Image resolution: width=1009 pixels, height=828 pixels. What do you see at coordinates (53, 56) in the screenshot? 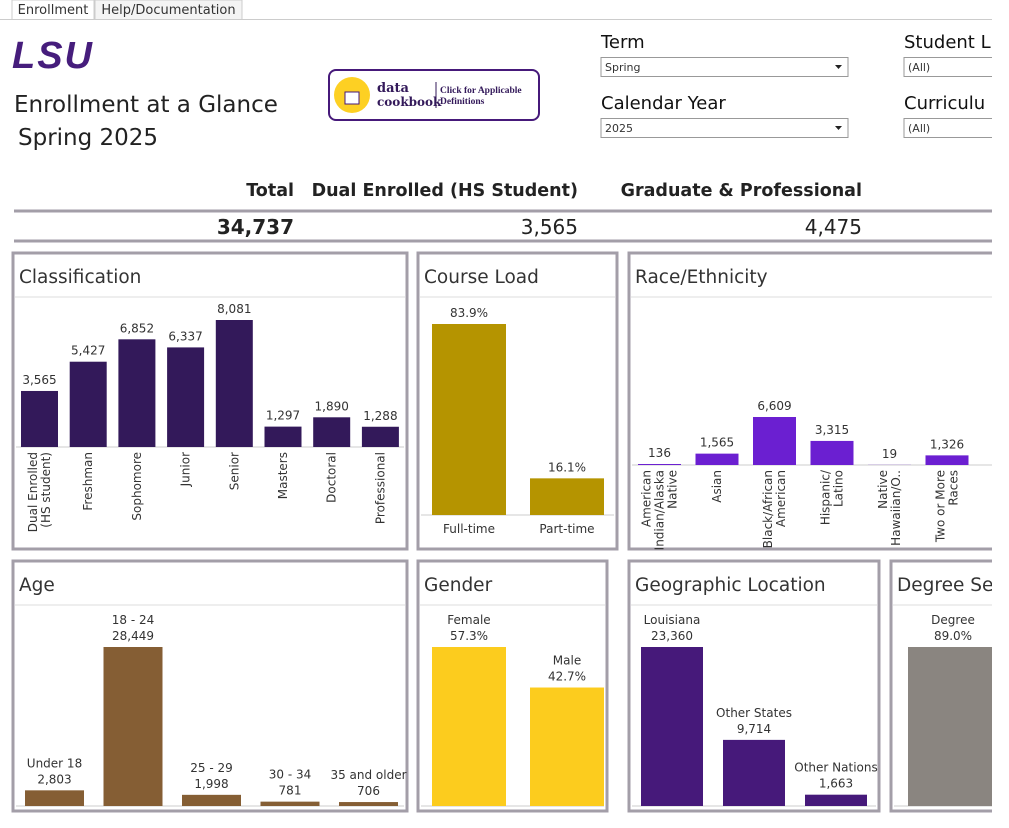
I see `logo: LSU` at bounding box center [53, 56].